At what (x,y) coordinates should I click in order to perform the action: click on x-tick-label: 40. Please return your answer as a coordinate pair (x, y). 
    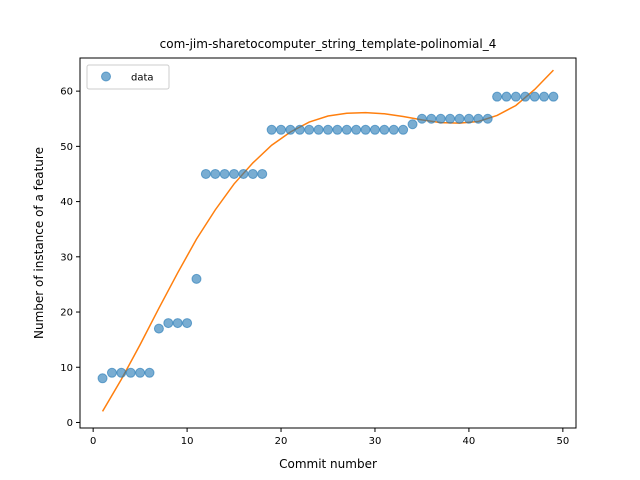
    Looking at the image, I should click on (469, 441).